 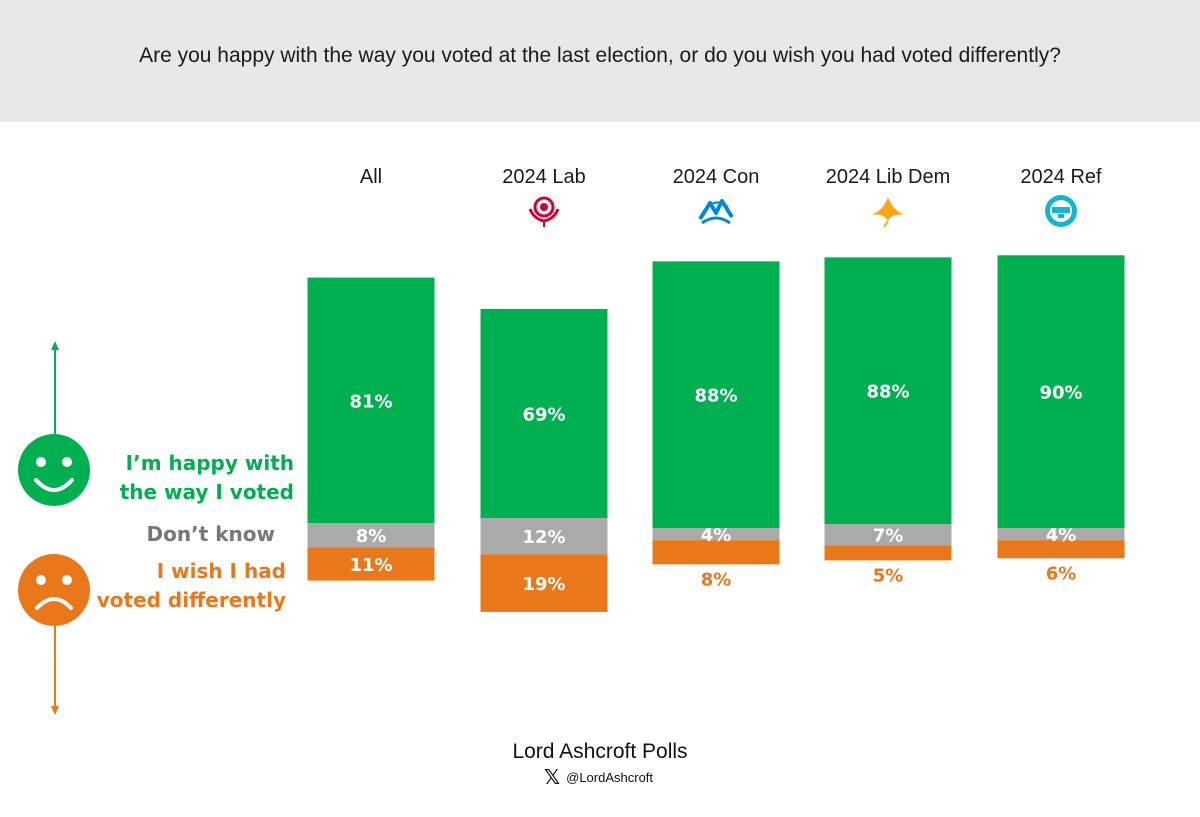 I want to click on category-label: 2024 Lab, so click(x=543, y=177).